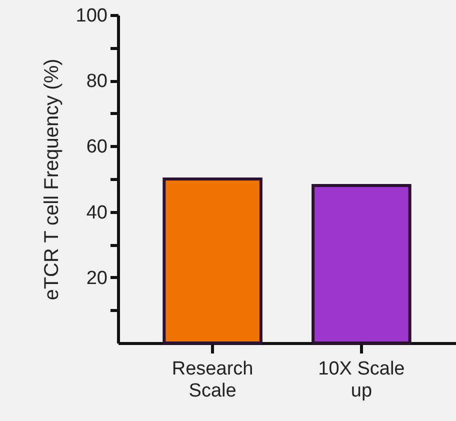  I want to click on y-tick-label: 80, so click(97, 81).